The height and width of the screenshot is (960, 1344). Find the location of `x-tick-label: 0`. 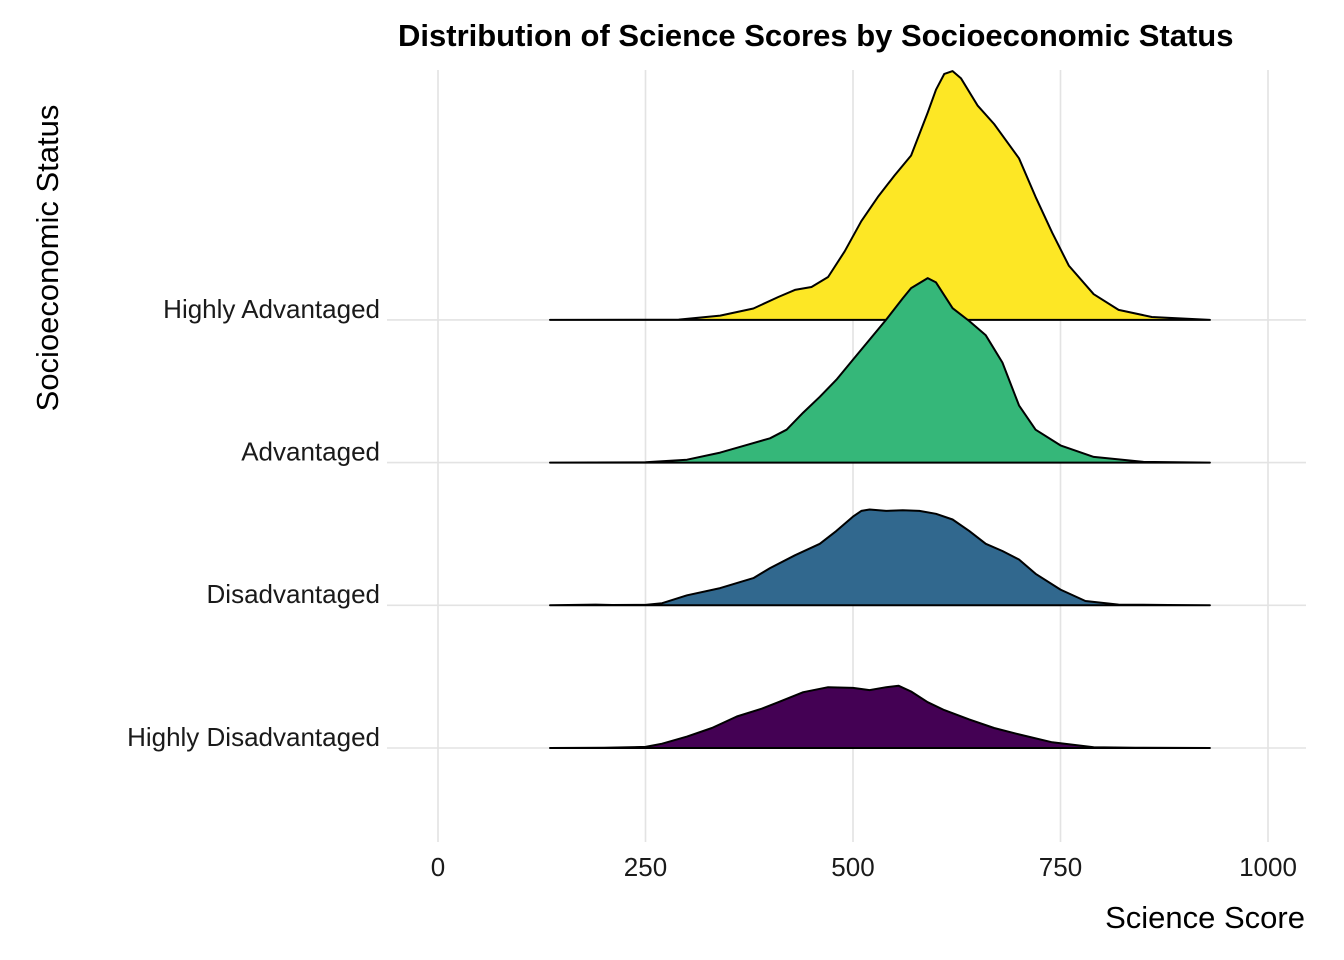

x-tick-label: 0 is located at coordinates (438, 867).